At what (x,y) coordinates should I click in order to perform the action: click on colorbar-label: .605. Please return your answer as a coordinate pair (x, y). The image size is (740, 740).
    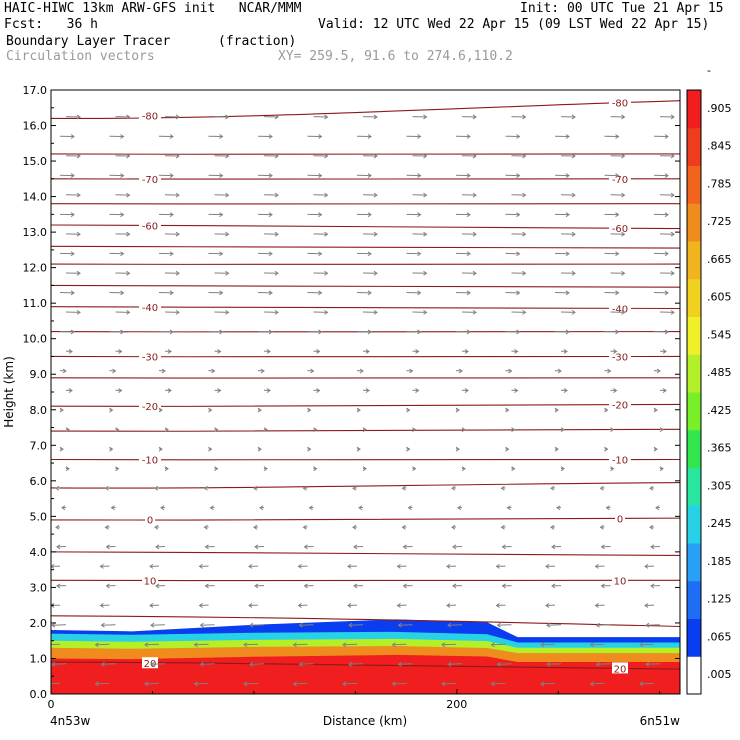
    Looking at the image, I should click on (719, 297).